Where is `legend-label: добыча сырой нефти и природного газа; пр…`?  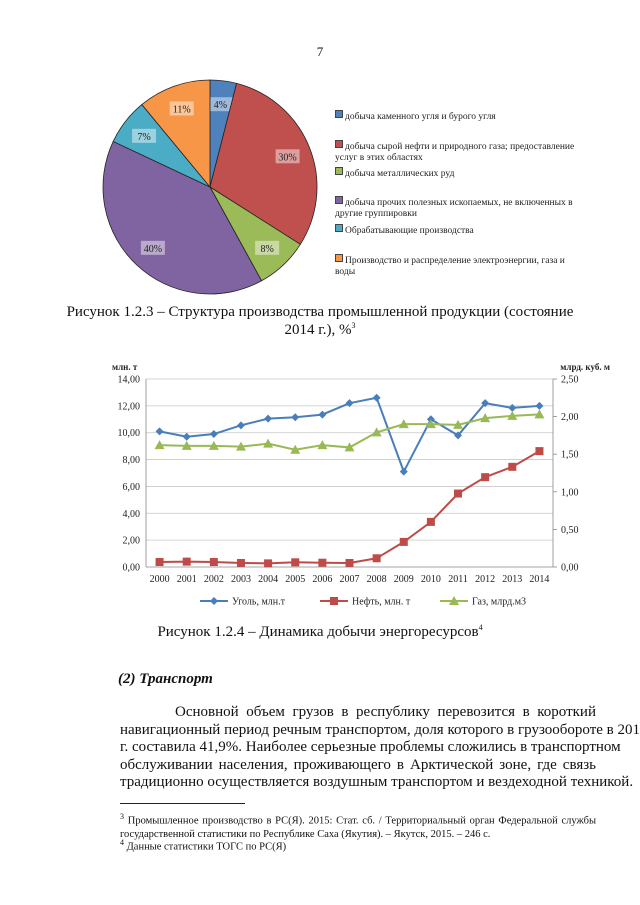
legend-label: добыча сырой нефти и природного газа; пр… is located at coordinates (455, 152).